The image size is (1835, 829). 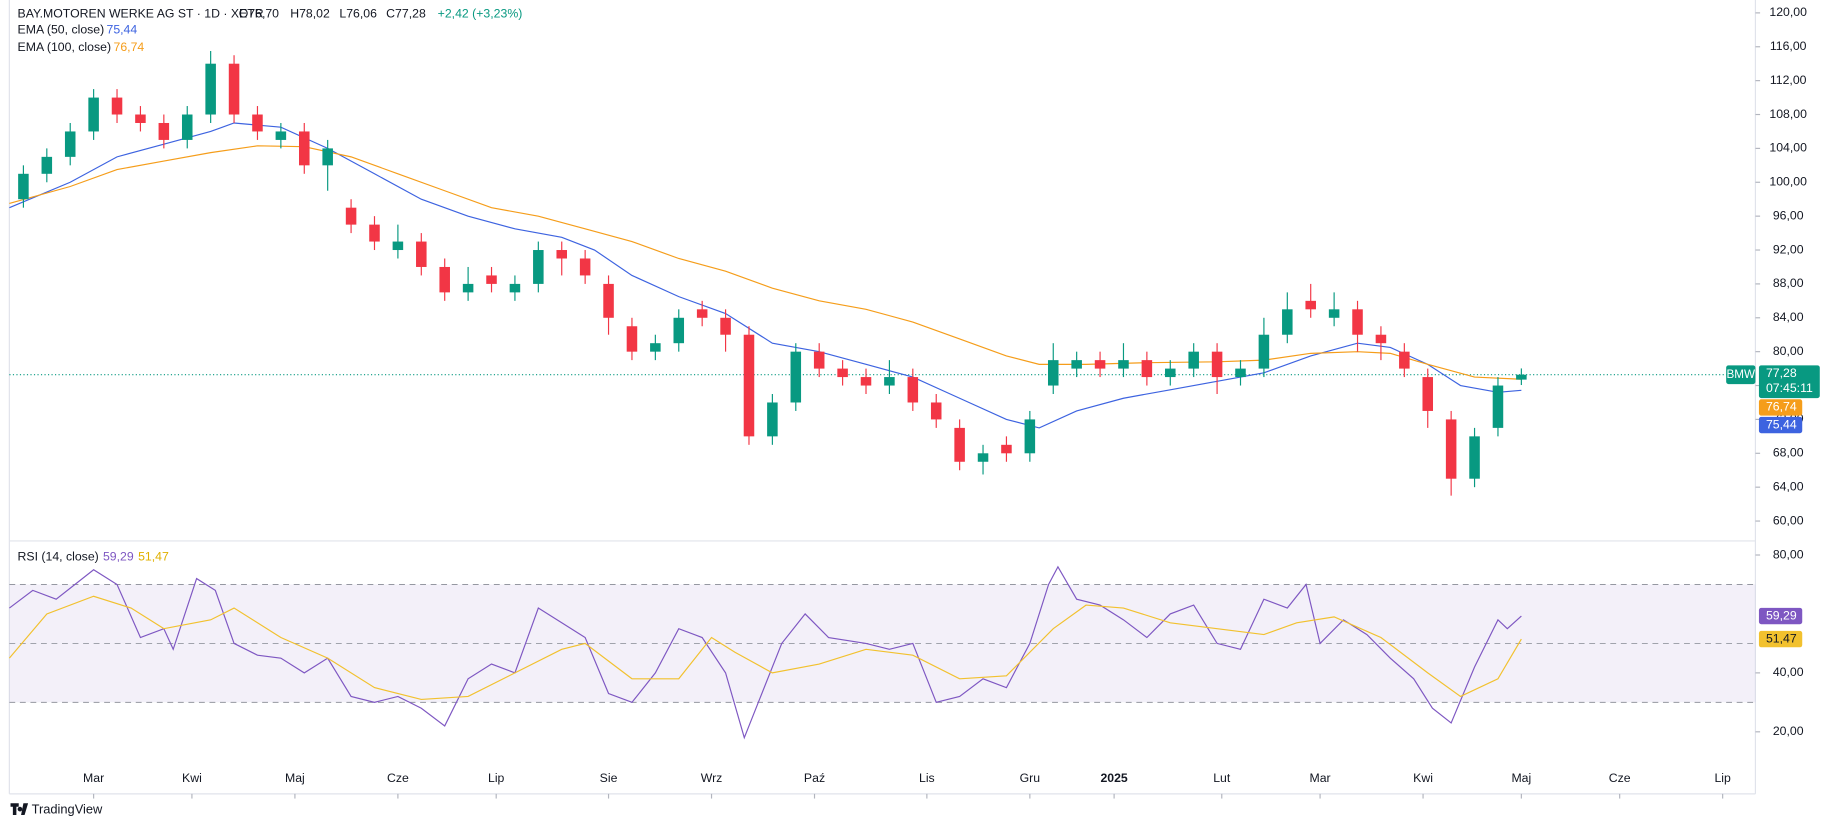 I want to click on time-tick-label: Sie, so click(x=609, y=778).